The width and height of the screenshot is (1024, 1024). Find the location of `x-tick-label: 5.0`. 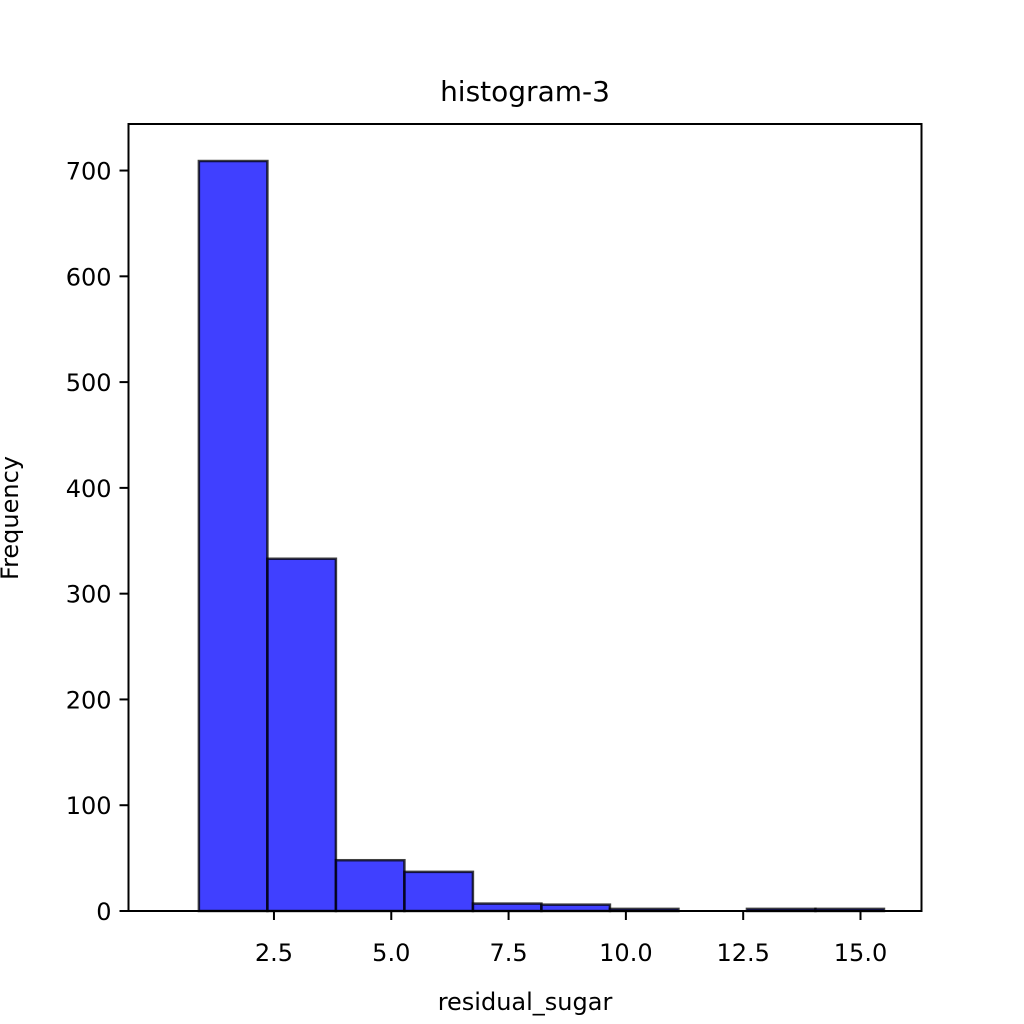

x-tick-label: 5.0 is located at coordinates (391, 953).